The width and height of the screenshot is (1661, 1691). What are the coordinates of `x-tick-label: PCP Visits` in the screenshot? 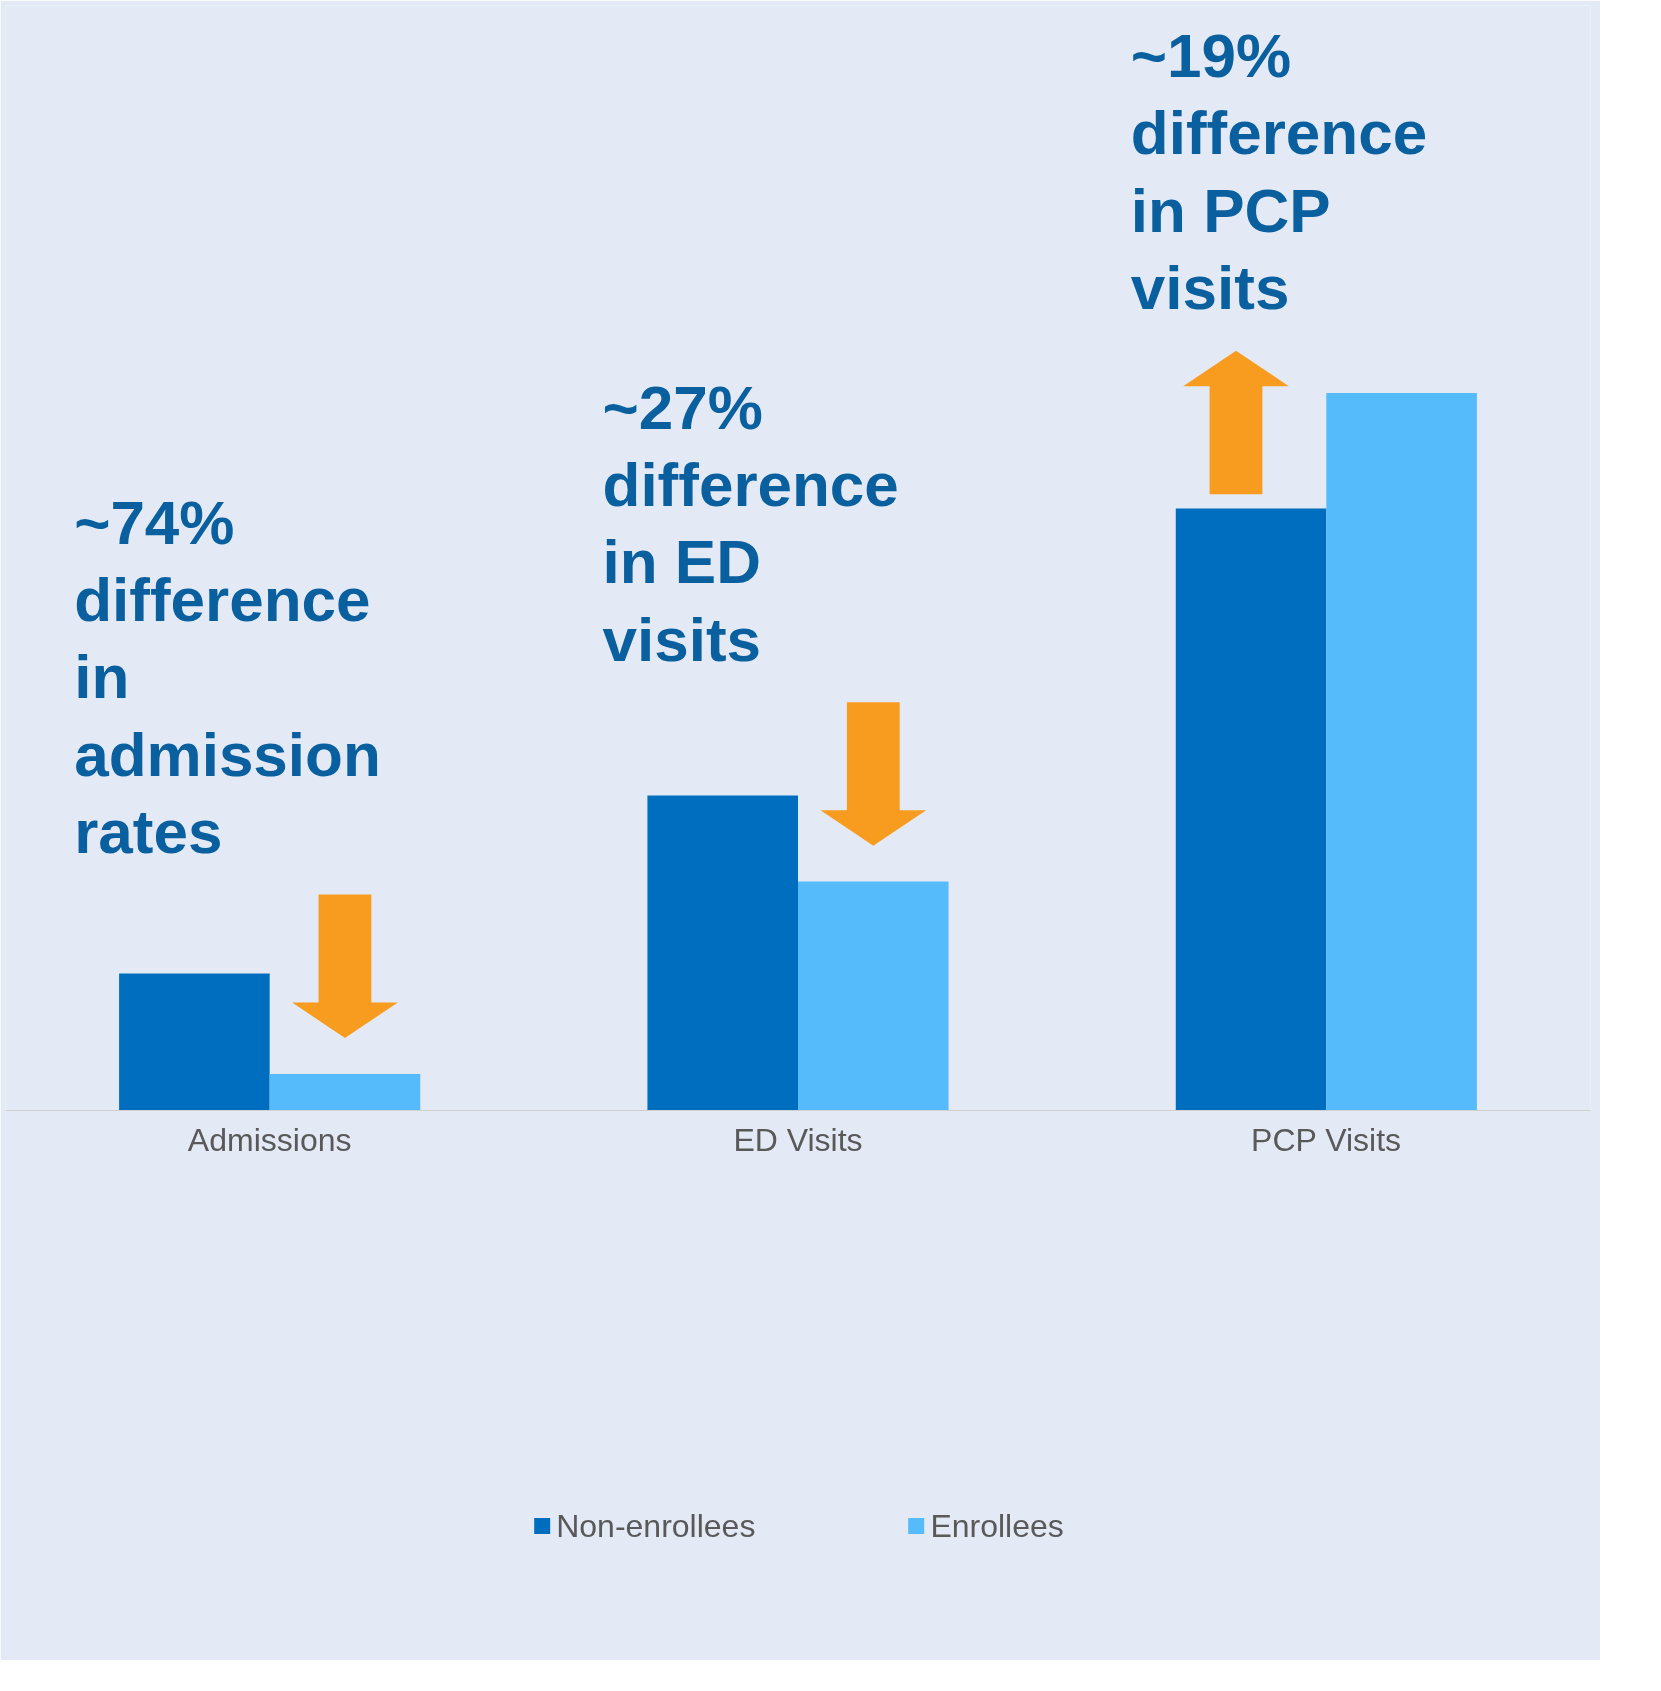 It's located at (1326, 1139).